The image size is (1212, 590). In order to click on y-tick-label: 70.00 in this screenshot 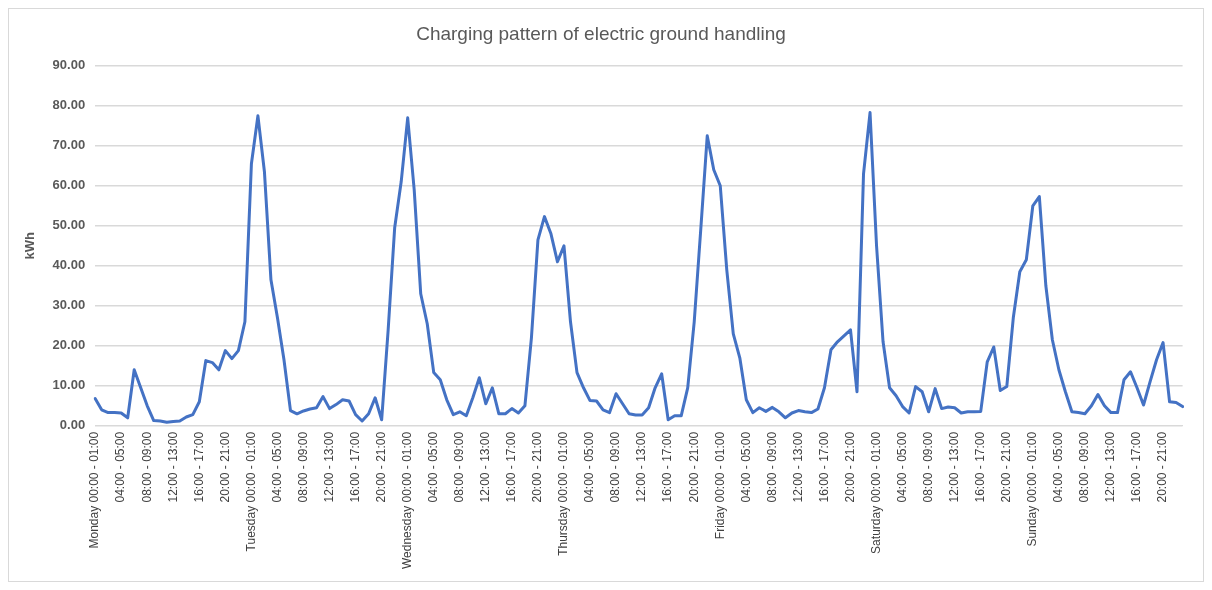, I will do `click(69, 145)`.